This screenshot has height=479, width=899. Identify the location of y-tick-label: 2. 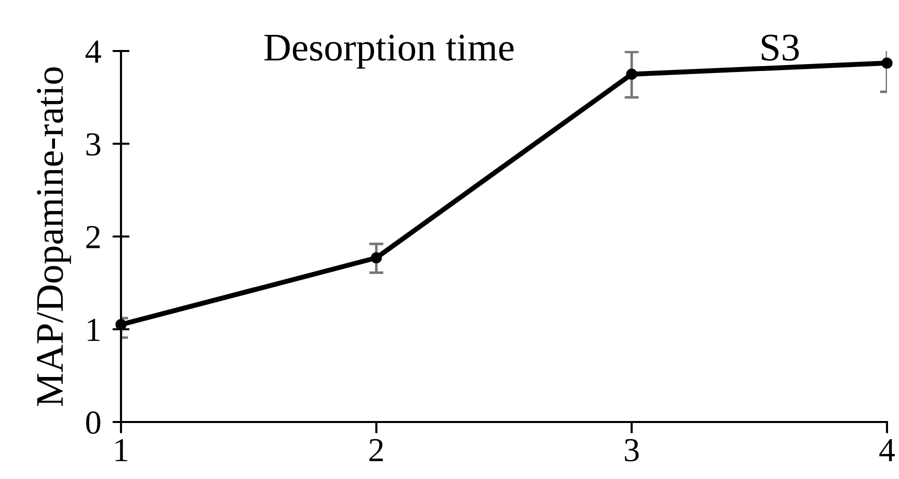
(93, 237).